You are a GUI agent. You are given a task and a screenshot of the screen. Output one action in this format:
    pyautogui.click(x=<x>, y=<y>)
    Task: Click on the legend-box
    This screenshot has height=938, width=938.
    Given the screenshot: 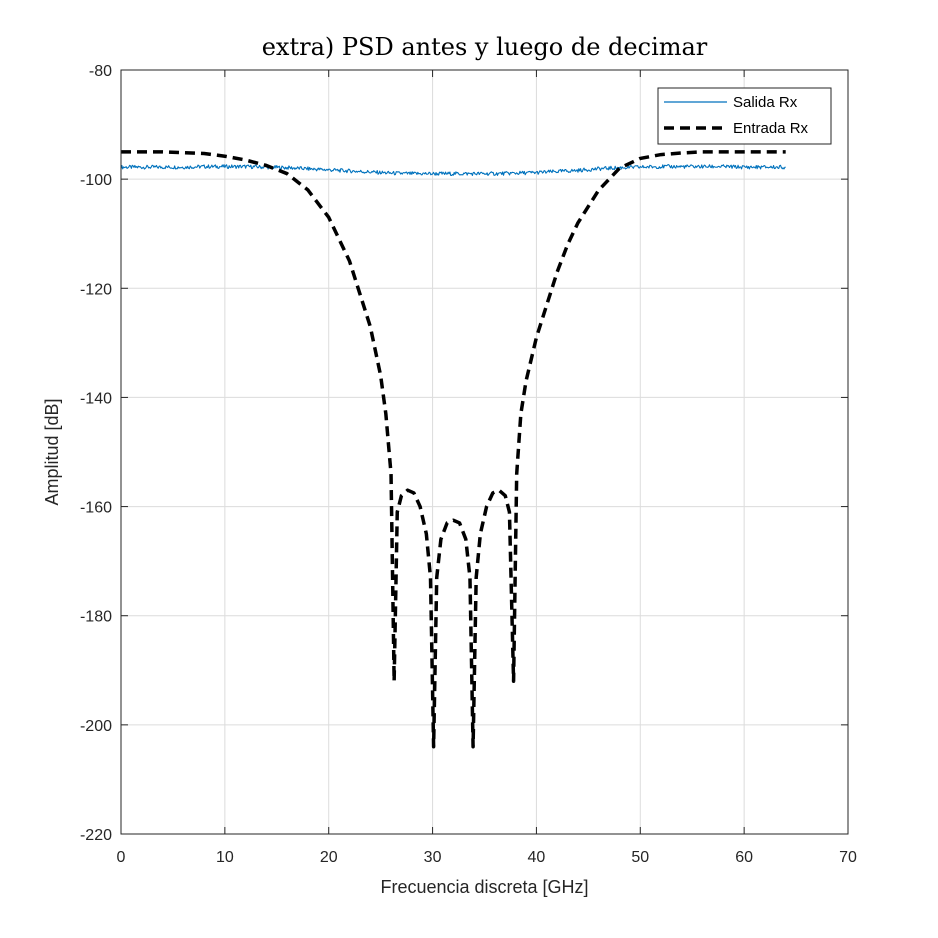 What is the action you would take?
    pyautogui.click(x=744, y=116)
    